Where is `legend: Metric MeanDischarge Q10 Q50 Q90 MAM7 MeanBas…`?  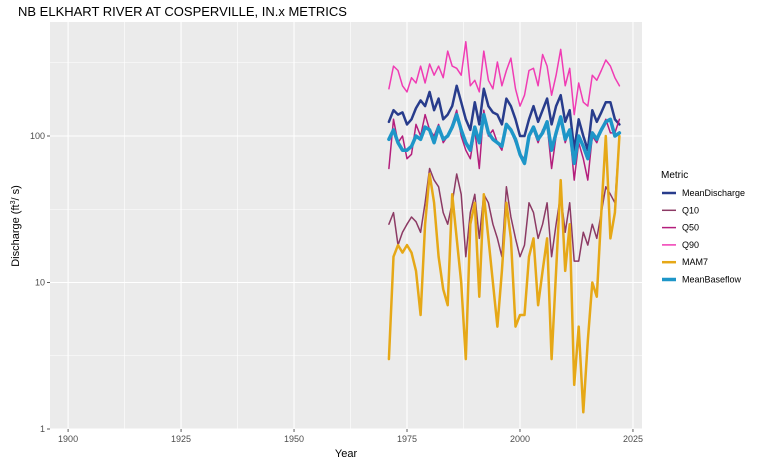 legend: Metric MeanDischarge Q10 Q50 Q90 MAM7 MeanBas… is located at coordinates (703, 227).